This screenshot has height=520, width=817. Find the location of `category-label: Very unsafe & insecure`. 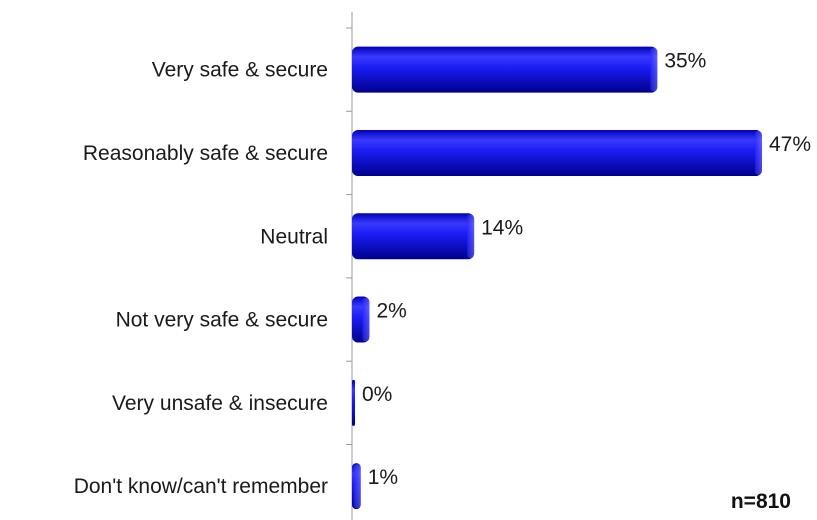

category-label: Very unsafe & insecure is located at coordinates (220, 403).